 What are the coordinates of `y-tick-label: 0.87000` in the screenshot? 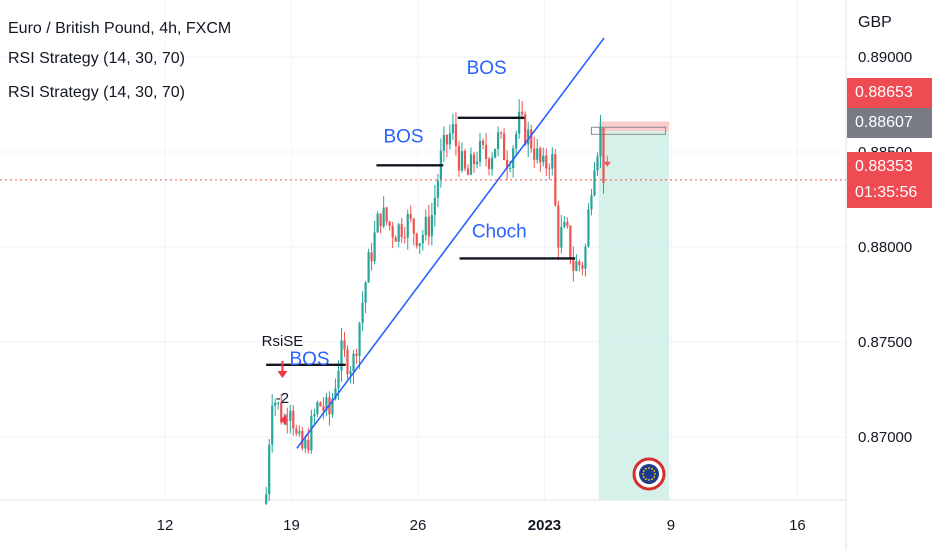 It's located at (885, 437).